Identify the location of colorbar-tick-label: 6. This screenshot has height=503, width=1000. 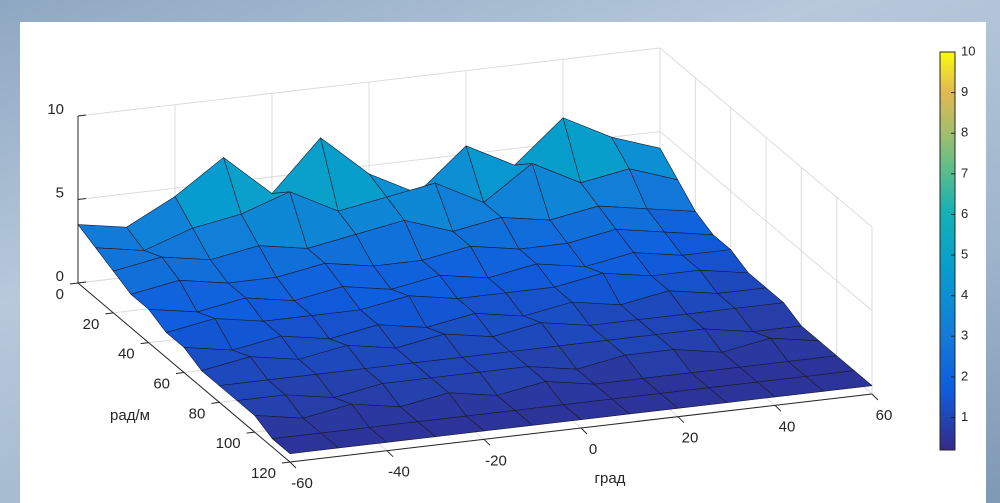
(964, 213).